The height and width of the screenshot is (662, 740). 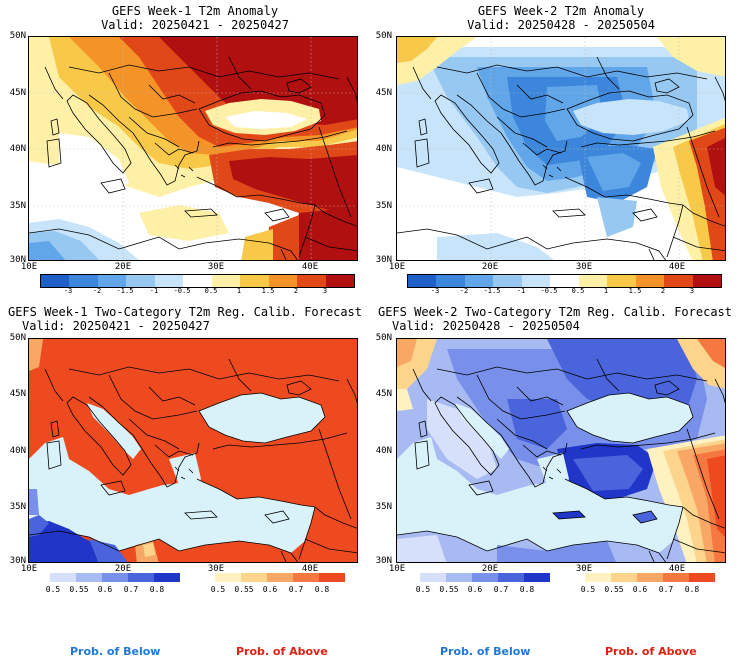 What do you see at coordinates (17, 93) in the screenshot?
I see `p1-lat-45n: 45N` at bounding box center [17, 93].